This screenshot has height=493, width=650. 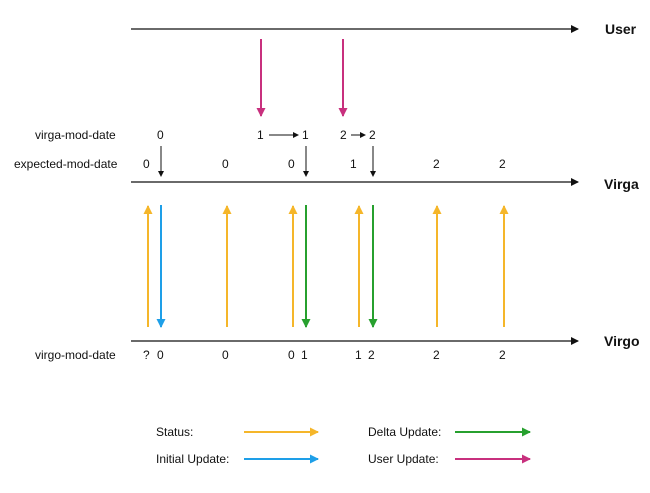 I want to click on expected-mod-date-value: 1, so click(x=353, y=164).